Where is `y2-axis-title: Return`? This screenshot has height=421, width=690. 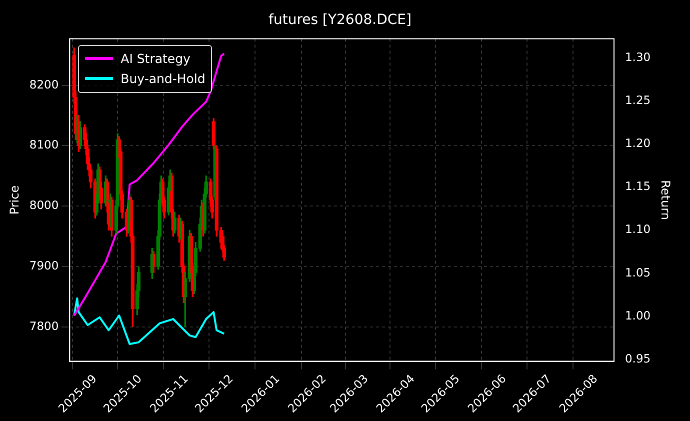
y2-axis-title: Return is located at coordinates (665, 200).